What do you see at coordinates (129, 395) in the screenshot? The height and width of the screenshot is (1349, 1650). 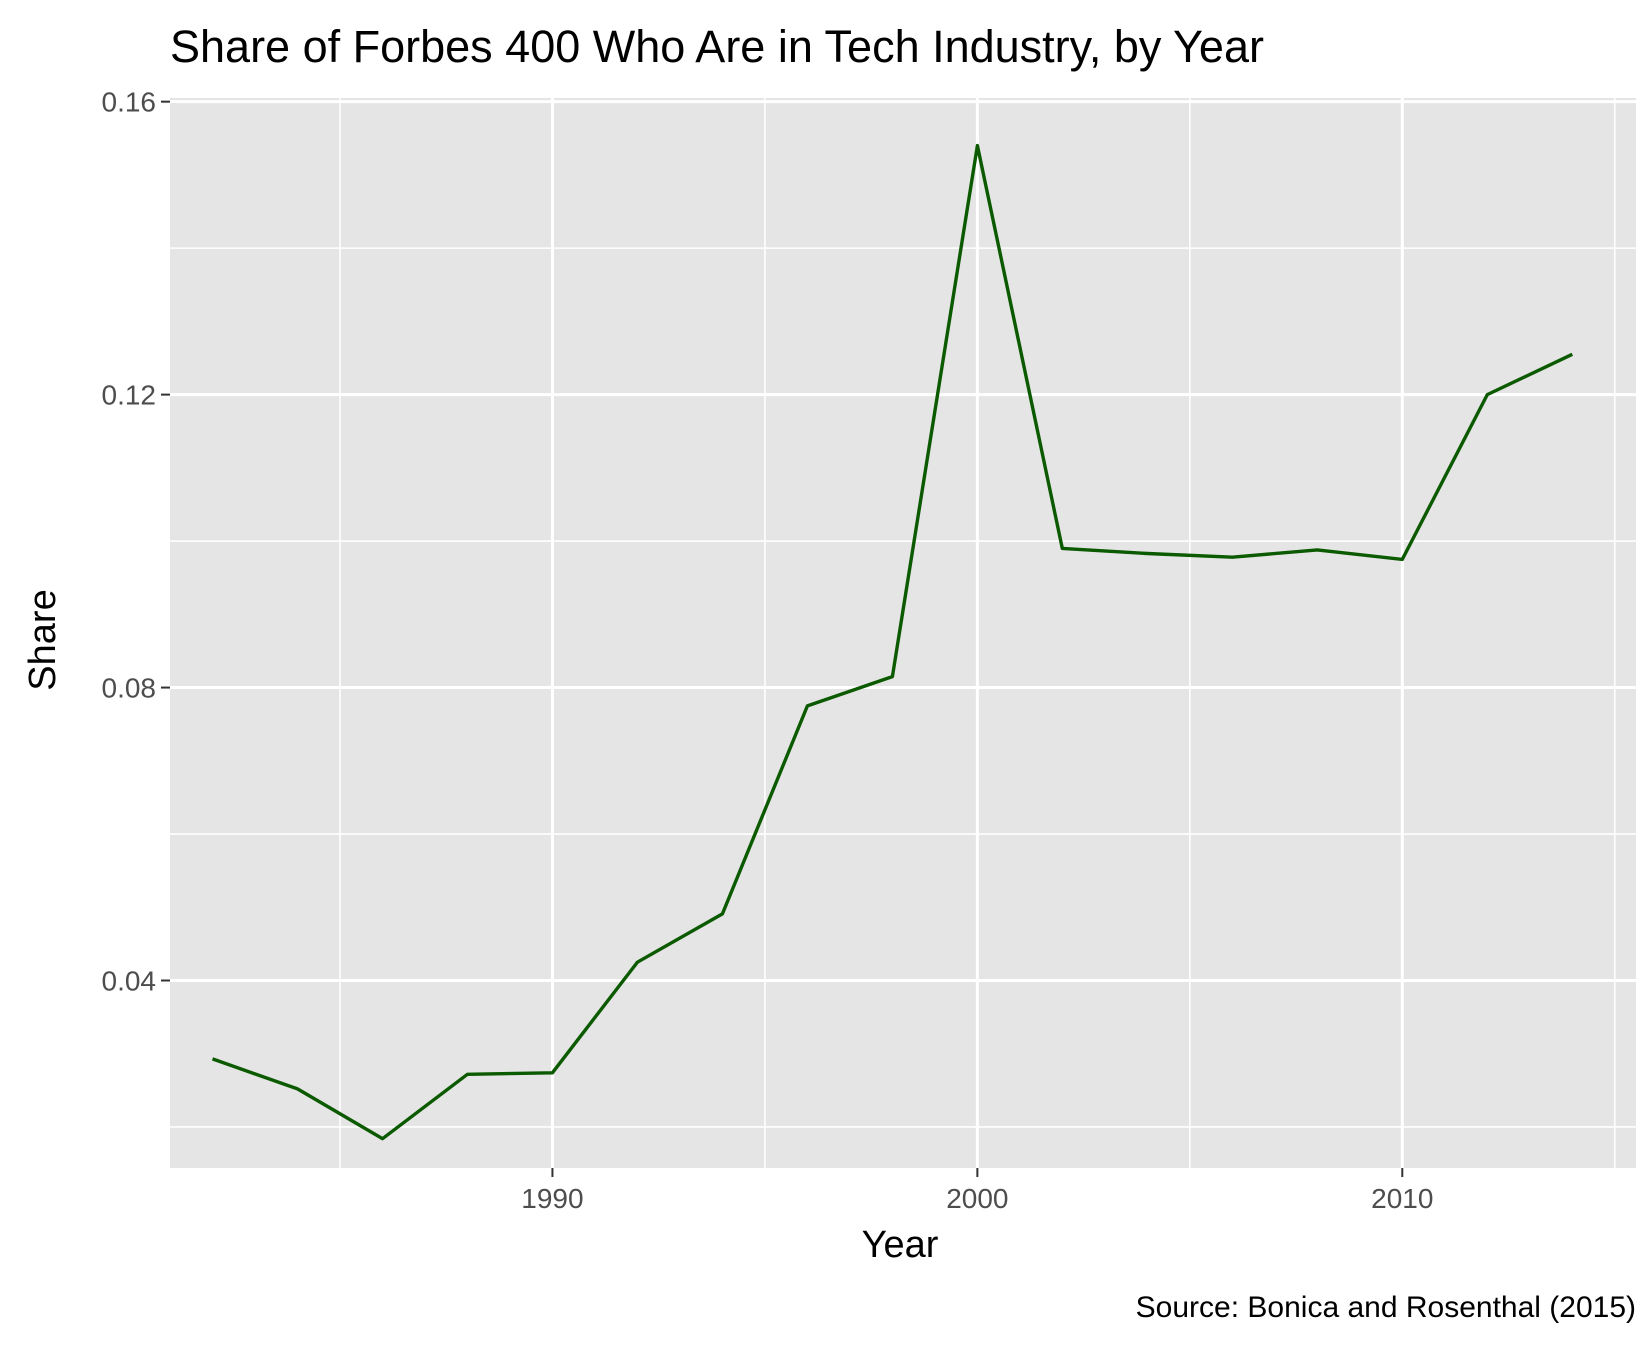 I see `y-tick-label: 0.12` at bounding box center [129, 395].